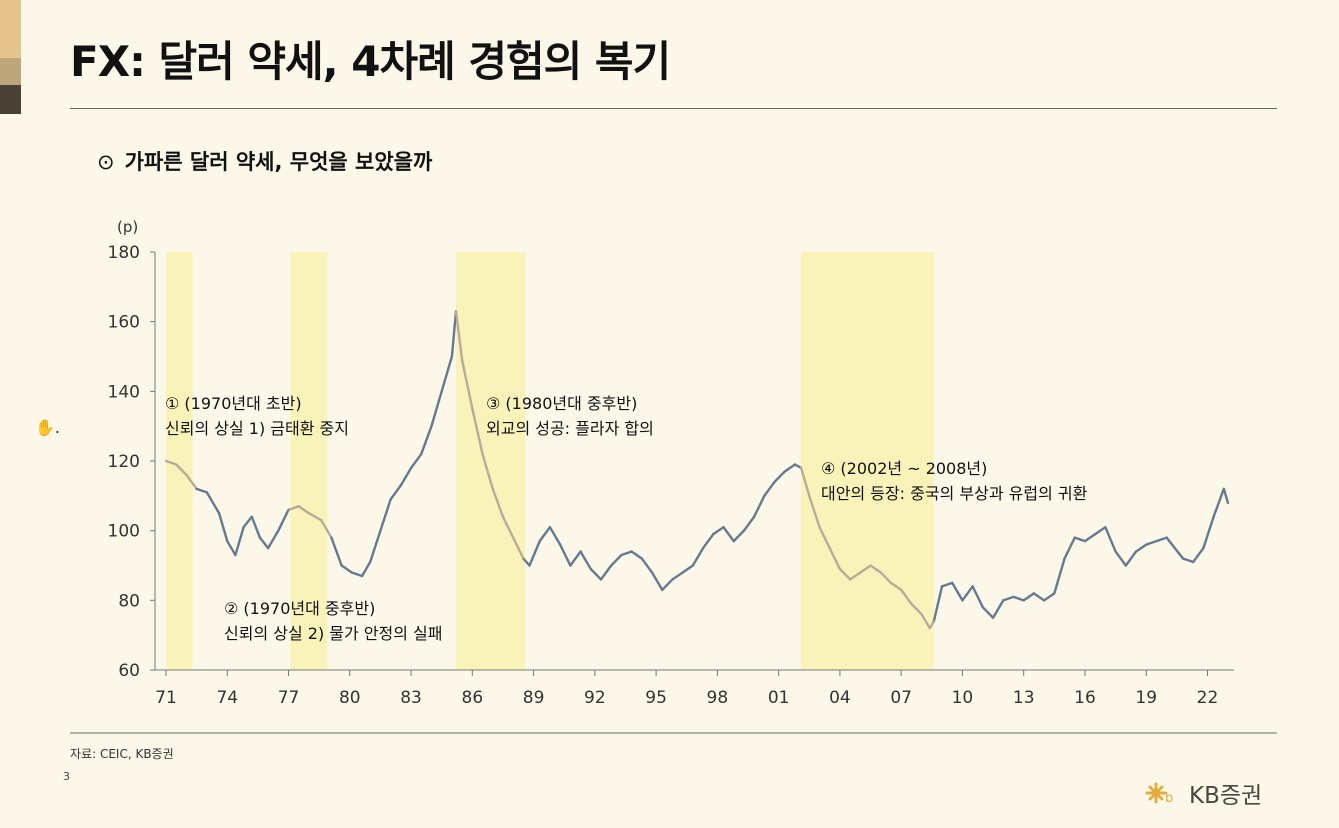  What do you see at coordinates (595, 698) in the screenshot?
I see `x-tick-label-92: 92` at bounding box center [595, 698].